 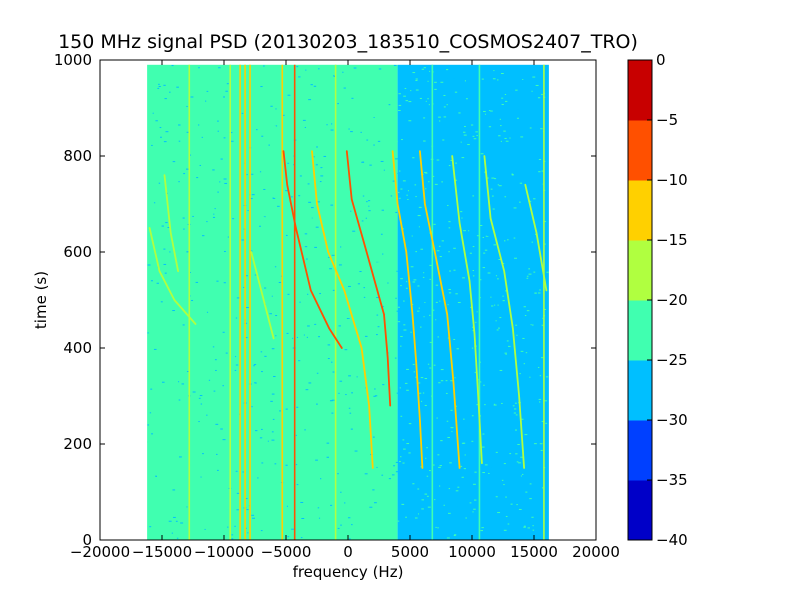 What do you see at coordinates (672, 240) in the screenshot?
I see `colorbar-tick-label: −15` at bounding box center [672, 240].